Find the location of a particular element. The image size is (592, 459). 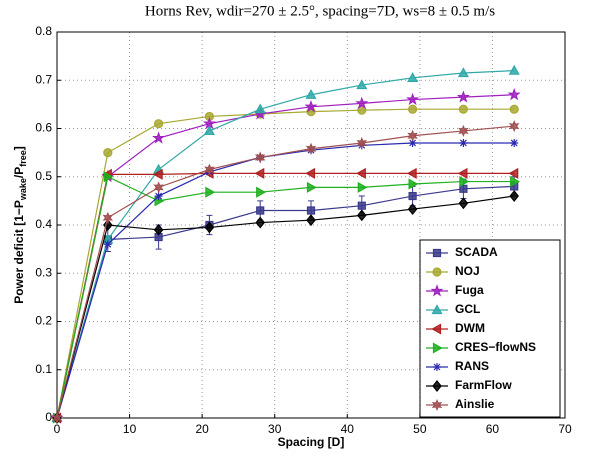

legend-label: Fuga is located at coordinates (469, 290).